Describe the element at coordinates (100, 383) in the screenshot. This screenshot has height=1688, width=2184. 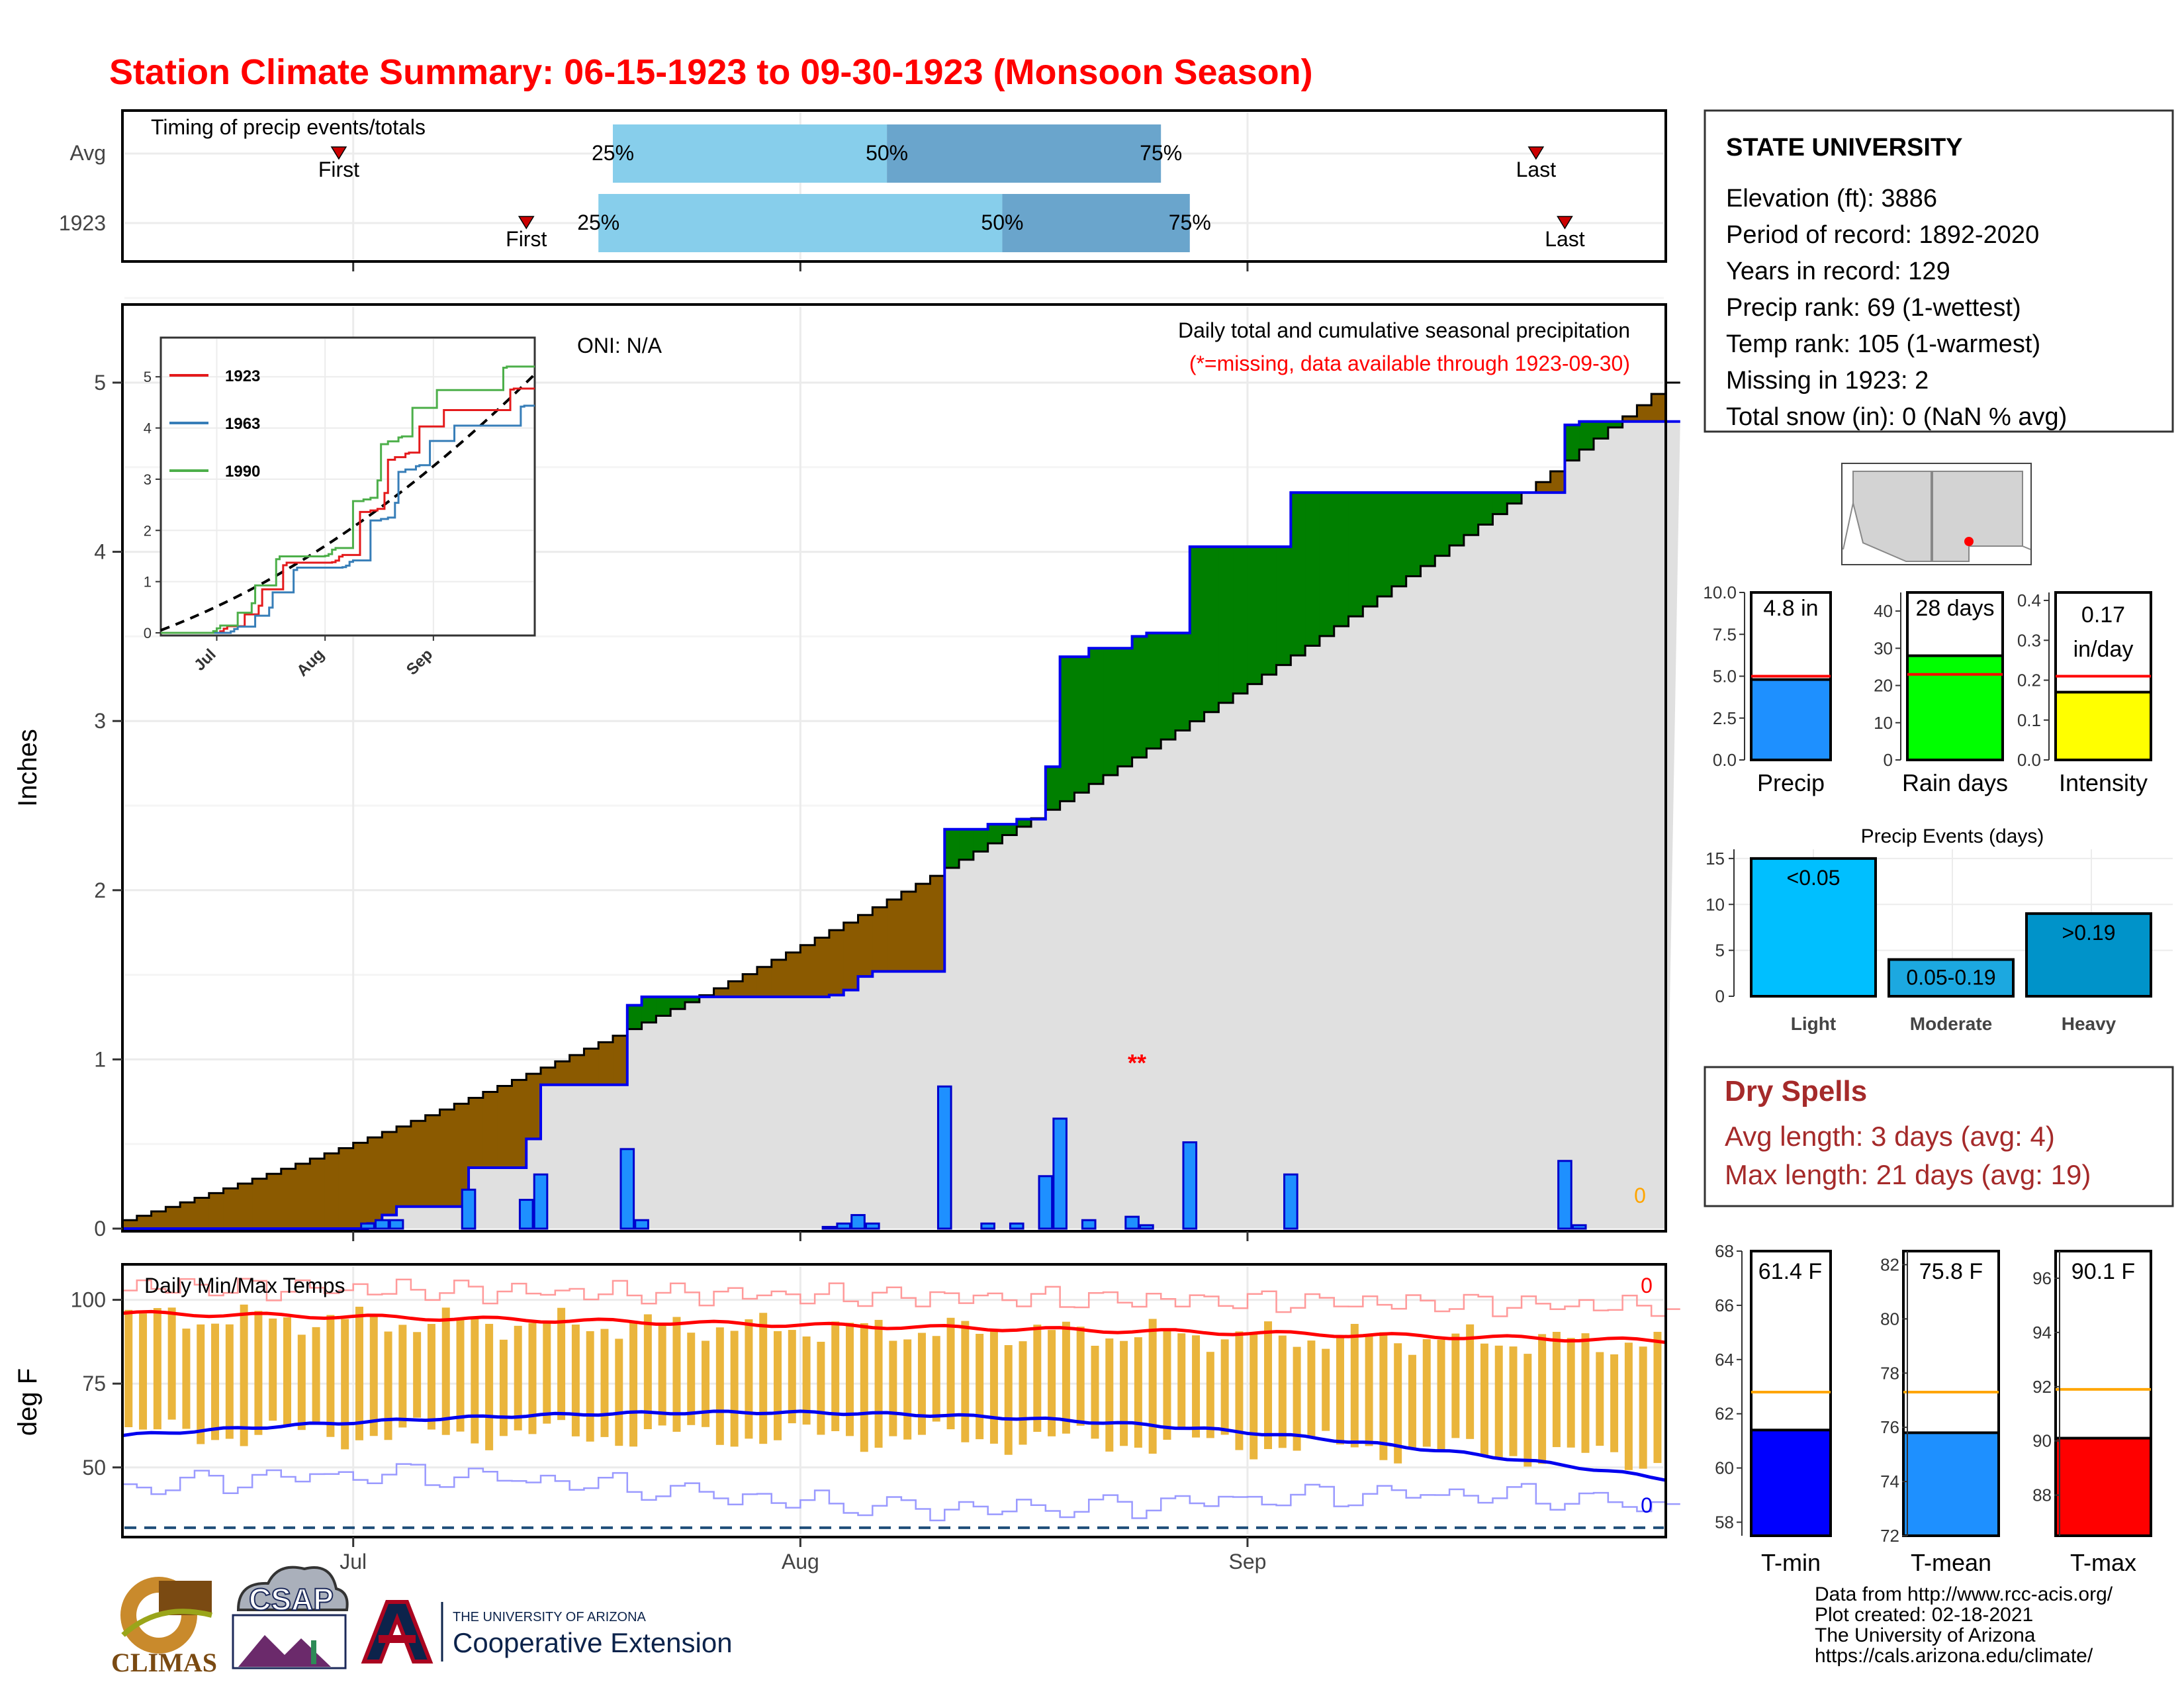
I see `y-tick-label: 5` at that location.